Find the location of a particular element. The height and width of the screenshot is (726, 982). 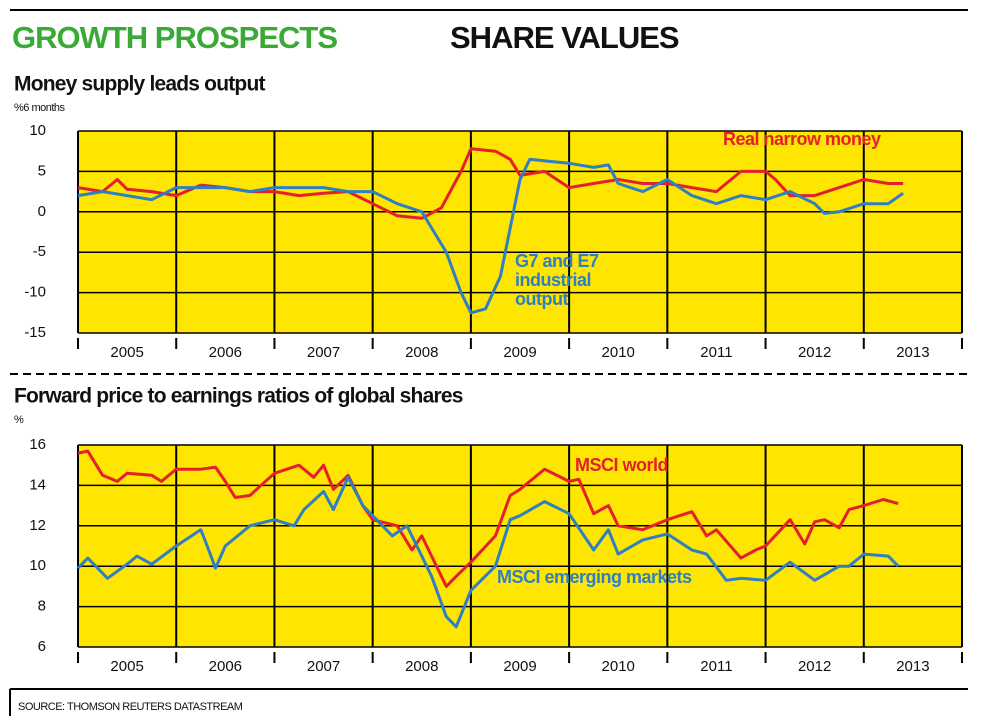

y-tick-label: 0 is located at coordinates (42, 211).